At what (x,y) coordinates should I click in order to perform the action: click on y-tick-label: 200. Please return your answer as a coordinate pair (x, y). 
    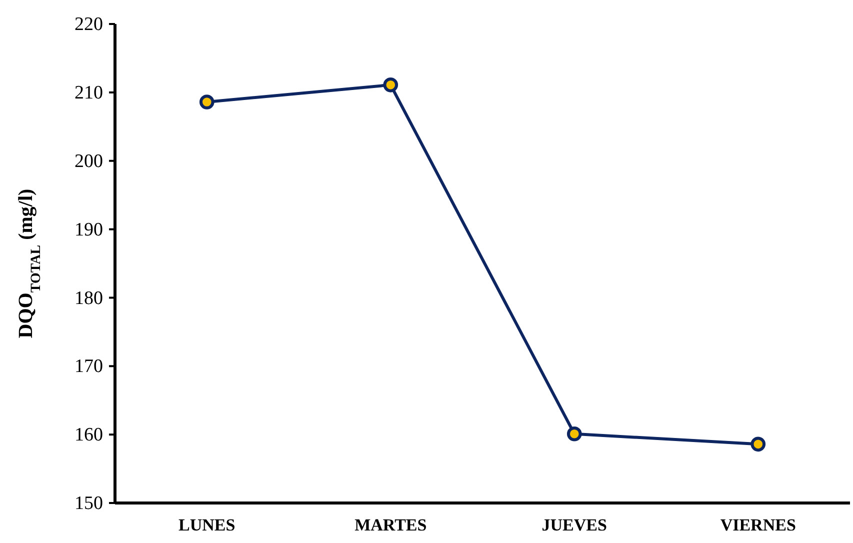
    Looking at the image, I should click on (88, 161).